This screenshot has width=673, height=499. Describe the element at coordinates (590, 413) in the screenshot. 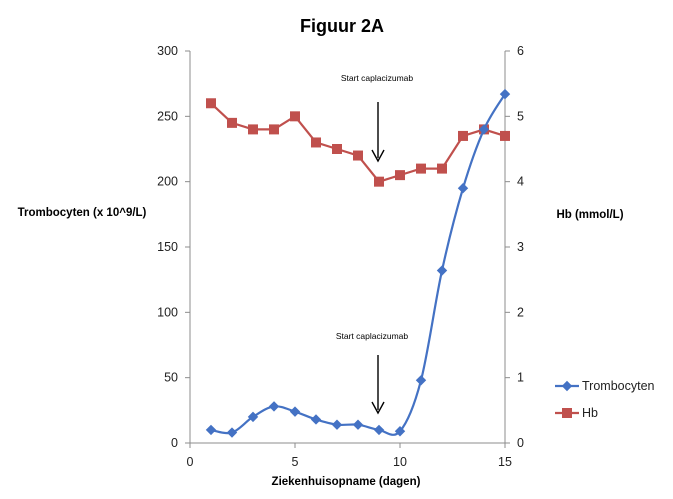

I see `legend-label-hb: Hb` at that location.